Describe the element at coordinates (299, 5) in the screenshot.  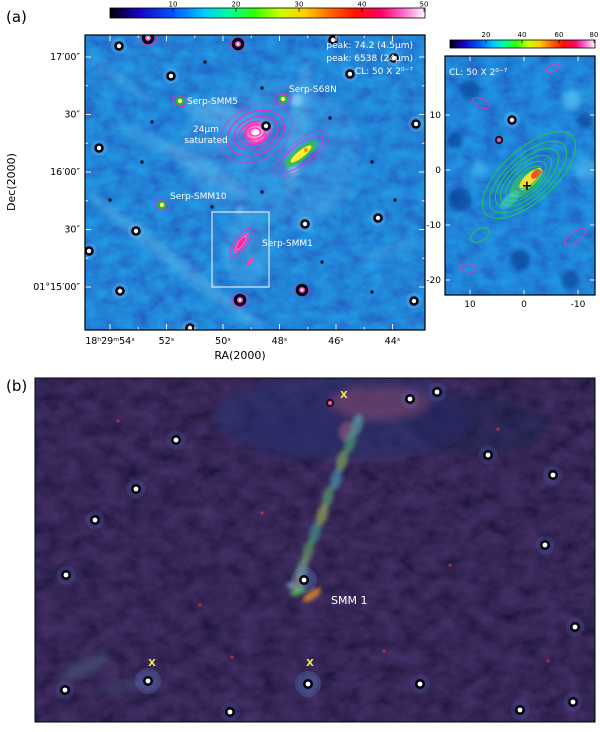
I see `colorbar-tick: 30` at that location.